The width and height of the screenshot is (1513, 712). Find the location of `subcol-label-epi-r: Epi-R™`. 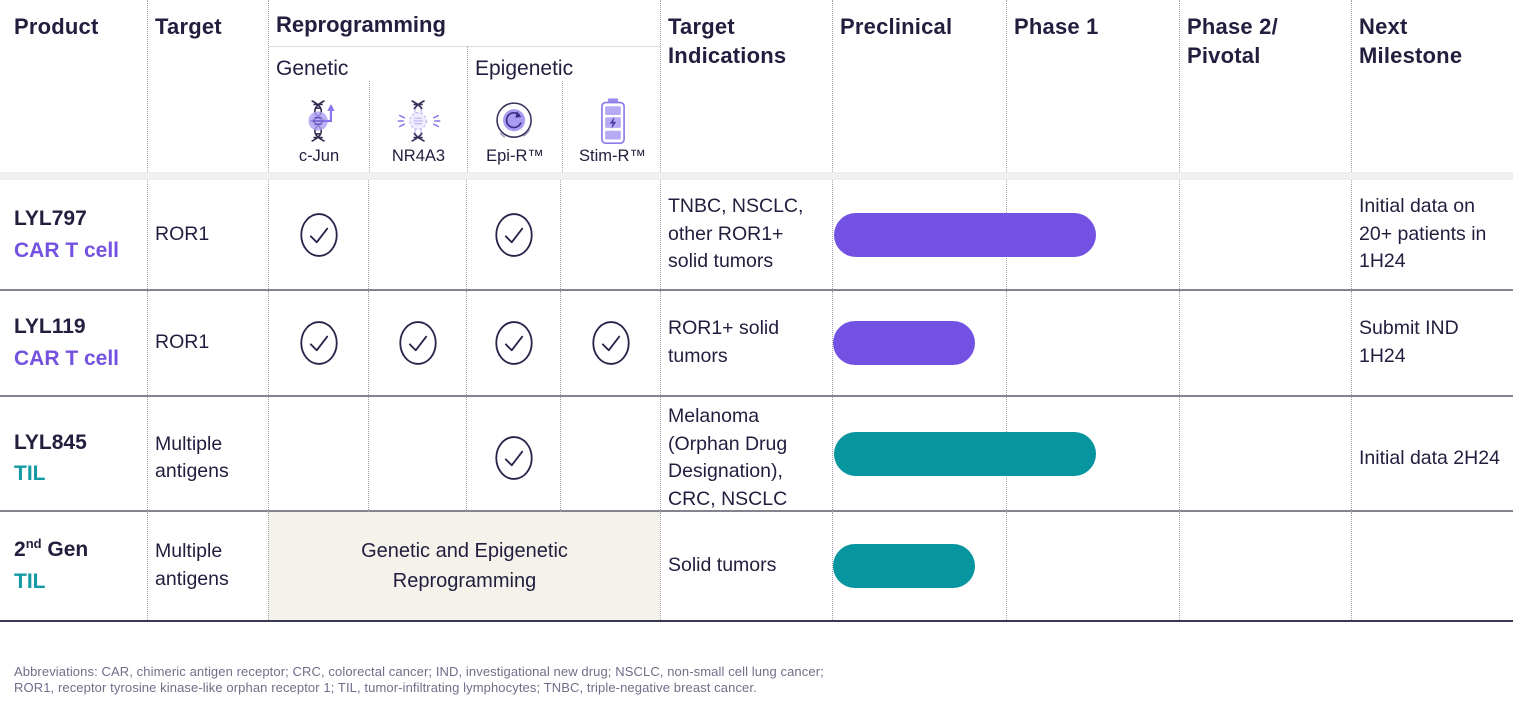

subcol-label-epi-r: Epi-R™ is located at coordinates (515, 156).